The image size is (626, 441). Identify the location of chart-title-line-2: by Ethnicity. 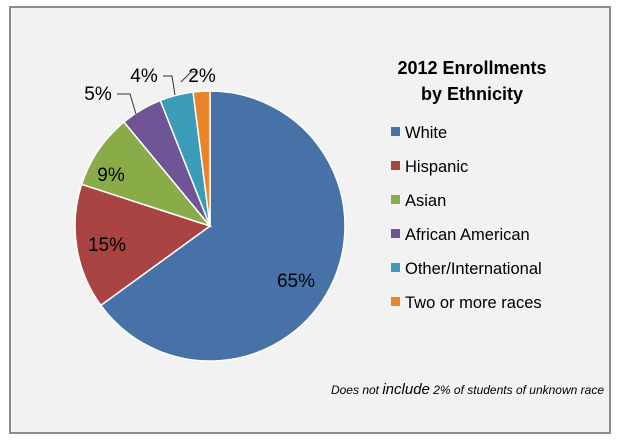
(472, 94).